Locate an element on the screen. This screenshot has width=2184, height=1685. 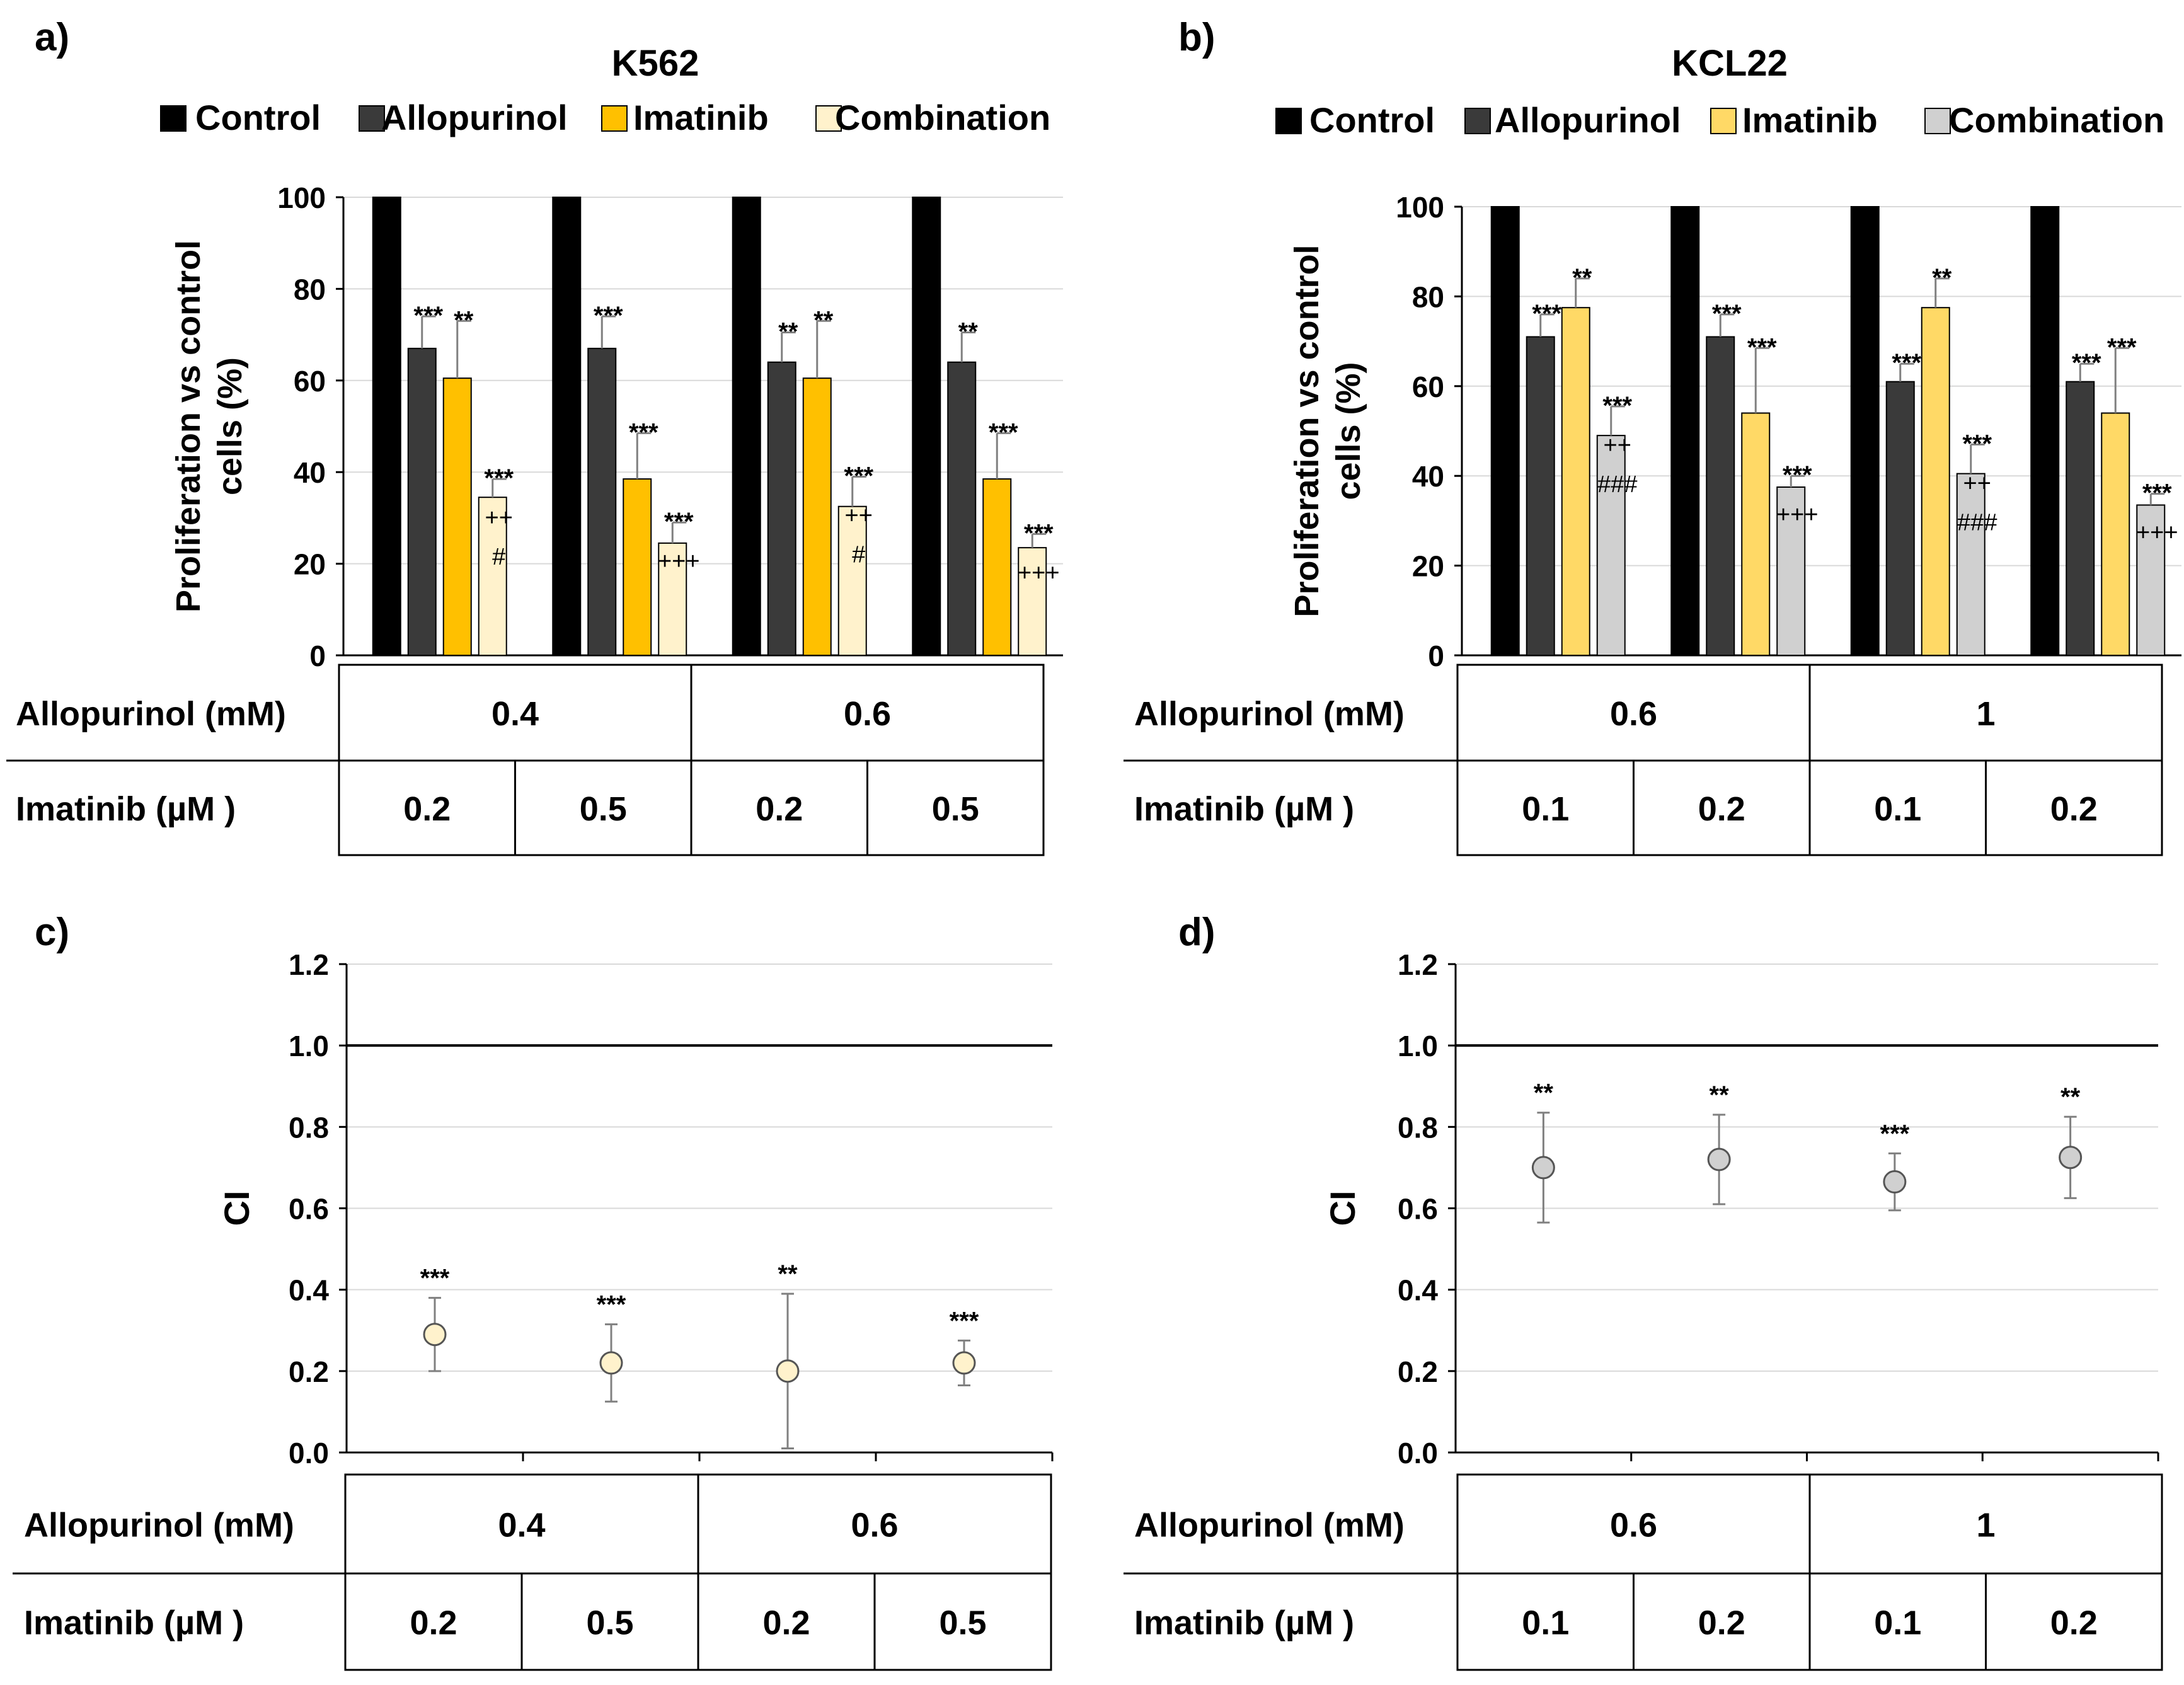
y-axis-label: Proliferation vs control cells (%) is located at coordinates (1327, 430).